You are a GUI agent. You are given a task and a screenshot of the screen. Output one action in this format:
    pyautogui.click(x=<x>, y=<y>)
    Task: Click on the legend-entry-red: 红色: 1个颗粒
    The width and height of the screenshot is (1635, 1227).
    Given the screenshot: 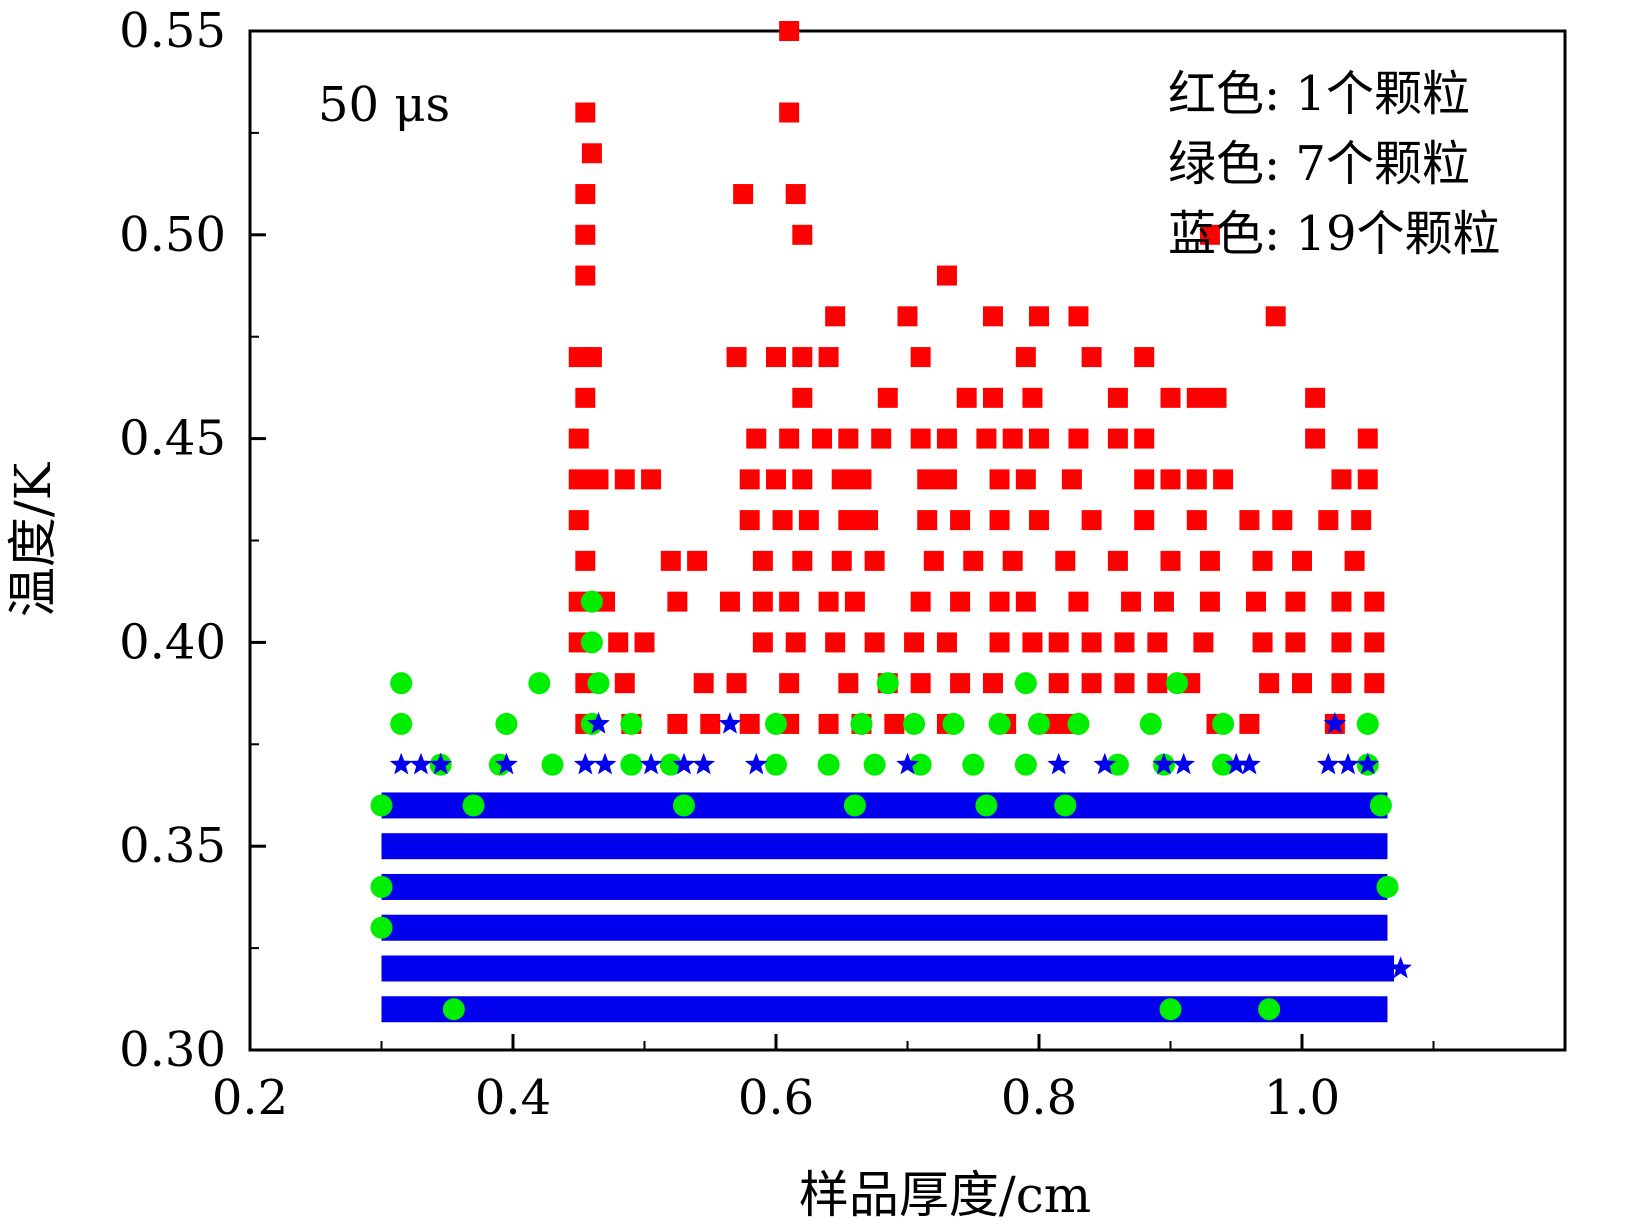 What is the action you would take?
    pyautogui.click(x=1319, y=94)
    